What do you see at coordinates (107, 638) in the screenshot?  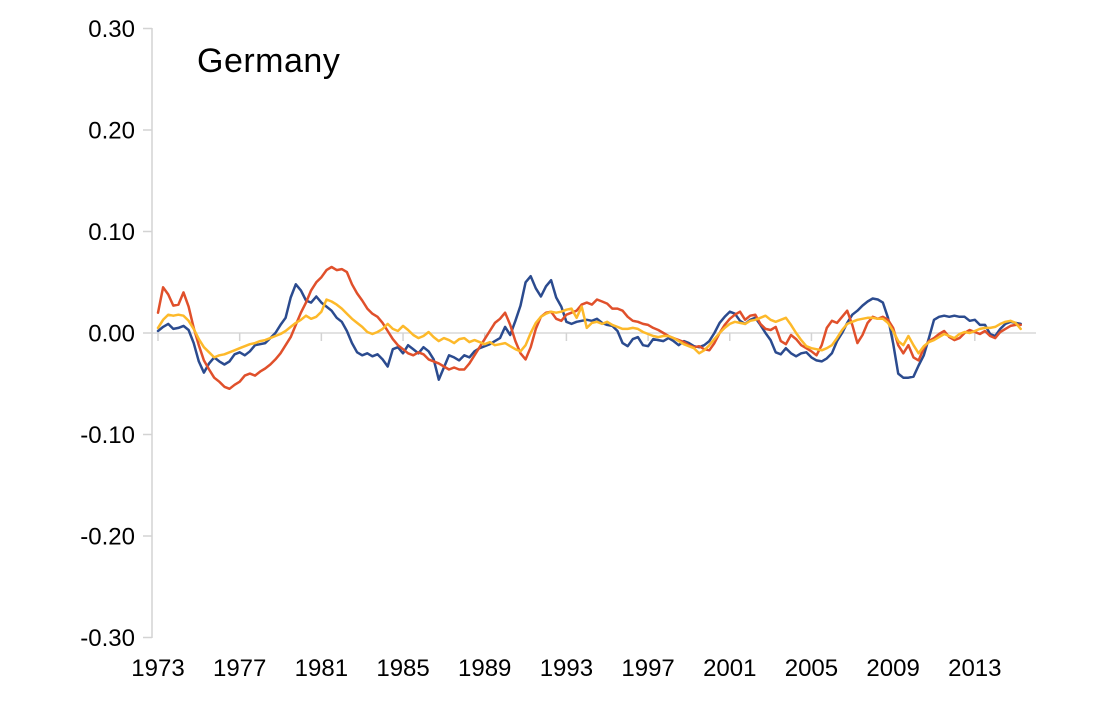 I see `y-axis-label: -0.30` at bounding box center [107, 638].